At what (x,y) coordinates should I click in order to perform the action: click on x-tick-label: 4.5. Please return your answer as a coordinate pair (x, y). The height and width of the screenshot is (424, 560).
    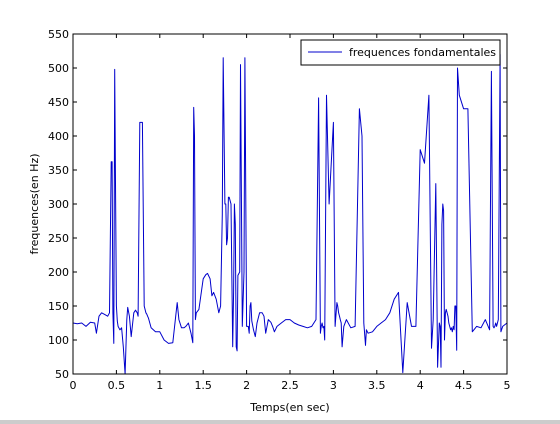
    Looking at the image, I should click on (464, 385).